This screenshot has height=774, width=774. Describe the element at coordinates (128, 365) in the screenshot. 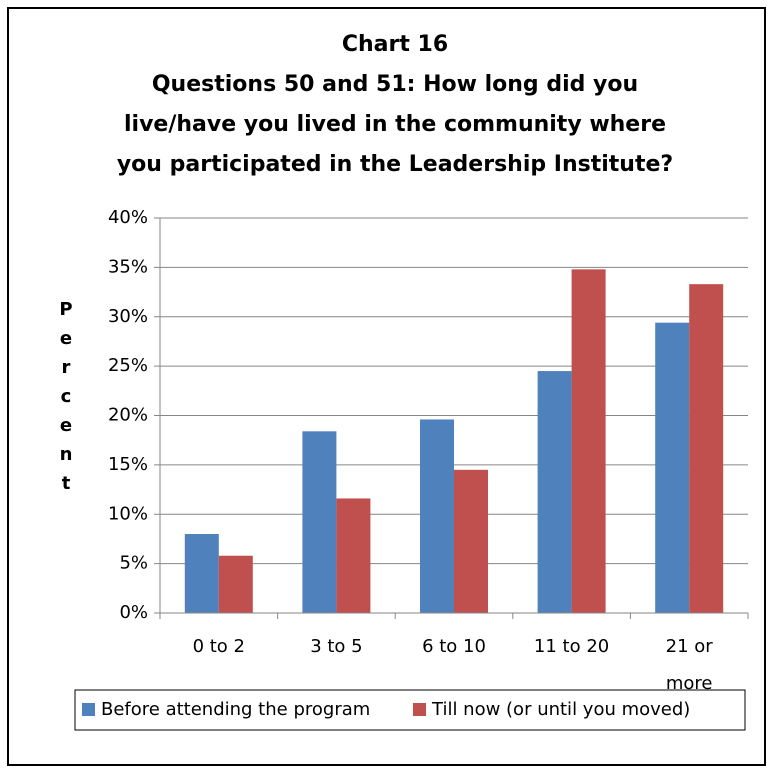

I see `y-tick-label: 25%` at that location.